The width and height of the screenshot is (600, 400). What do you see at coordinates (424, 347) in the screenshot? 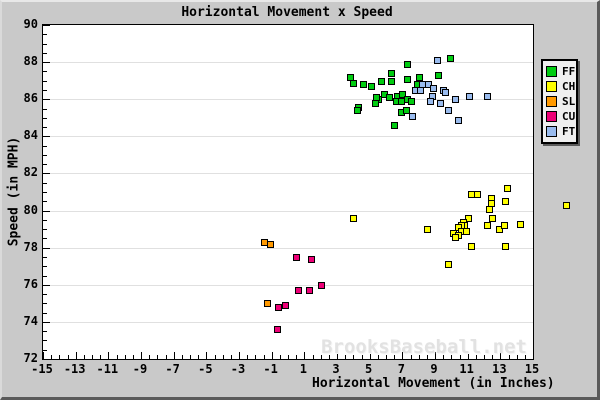
I see `watermark: BrooksBaseball.net` at bounding box center [424, 347].